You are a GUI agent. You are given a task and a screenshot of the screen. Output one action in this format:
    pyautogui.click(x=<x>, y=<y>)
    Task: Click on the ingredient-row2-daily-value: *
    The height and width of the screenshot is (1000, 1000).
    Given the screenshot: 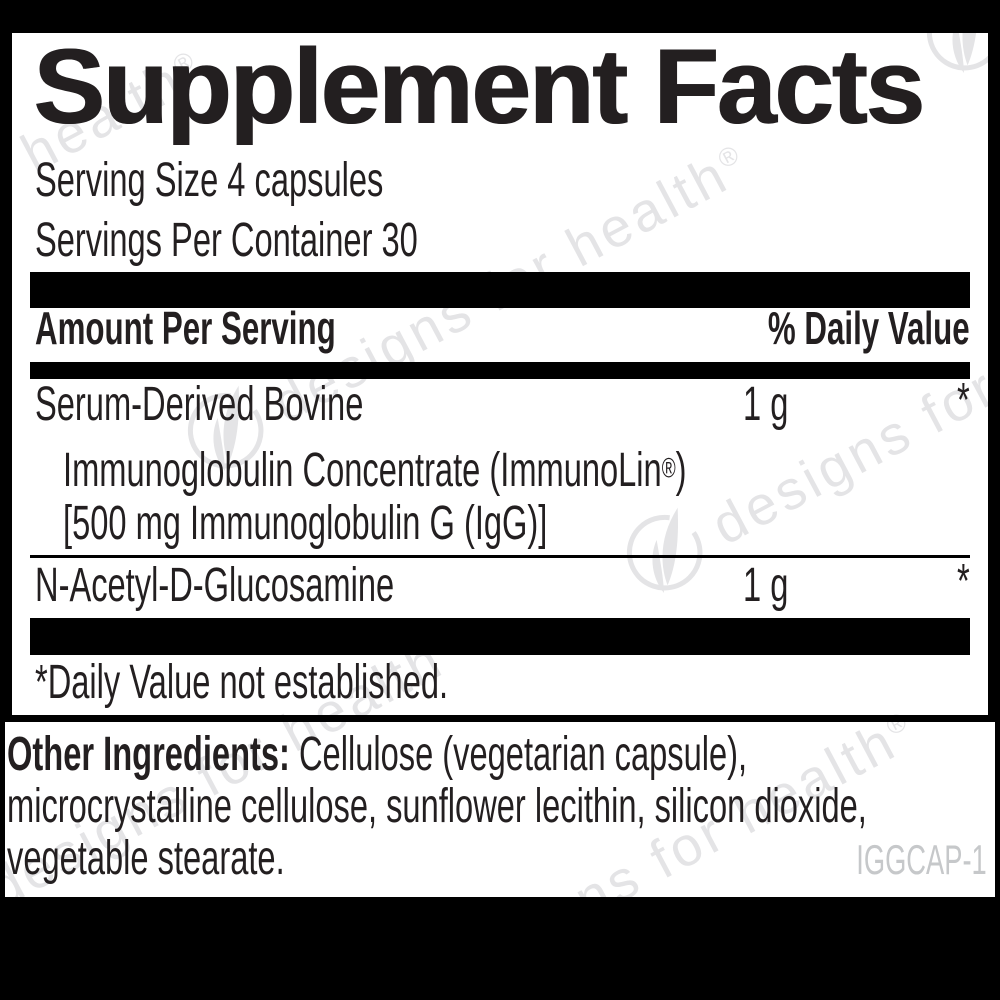 What is the action you would take?
    pyautogui.click(x=963, y=581)
    